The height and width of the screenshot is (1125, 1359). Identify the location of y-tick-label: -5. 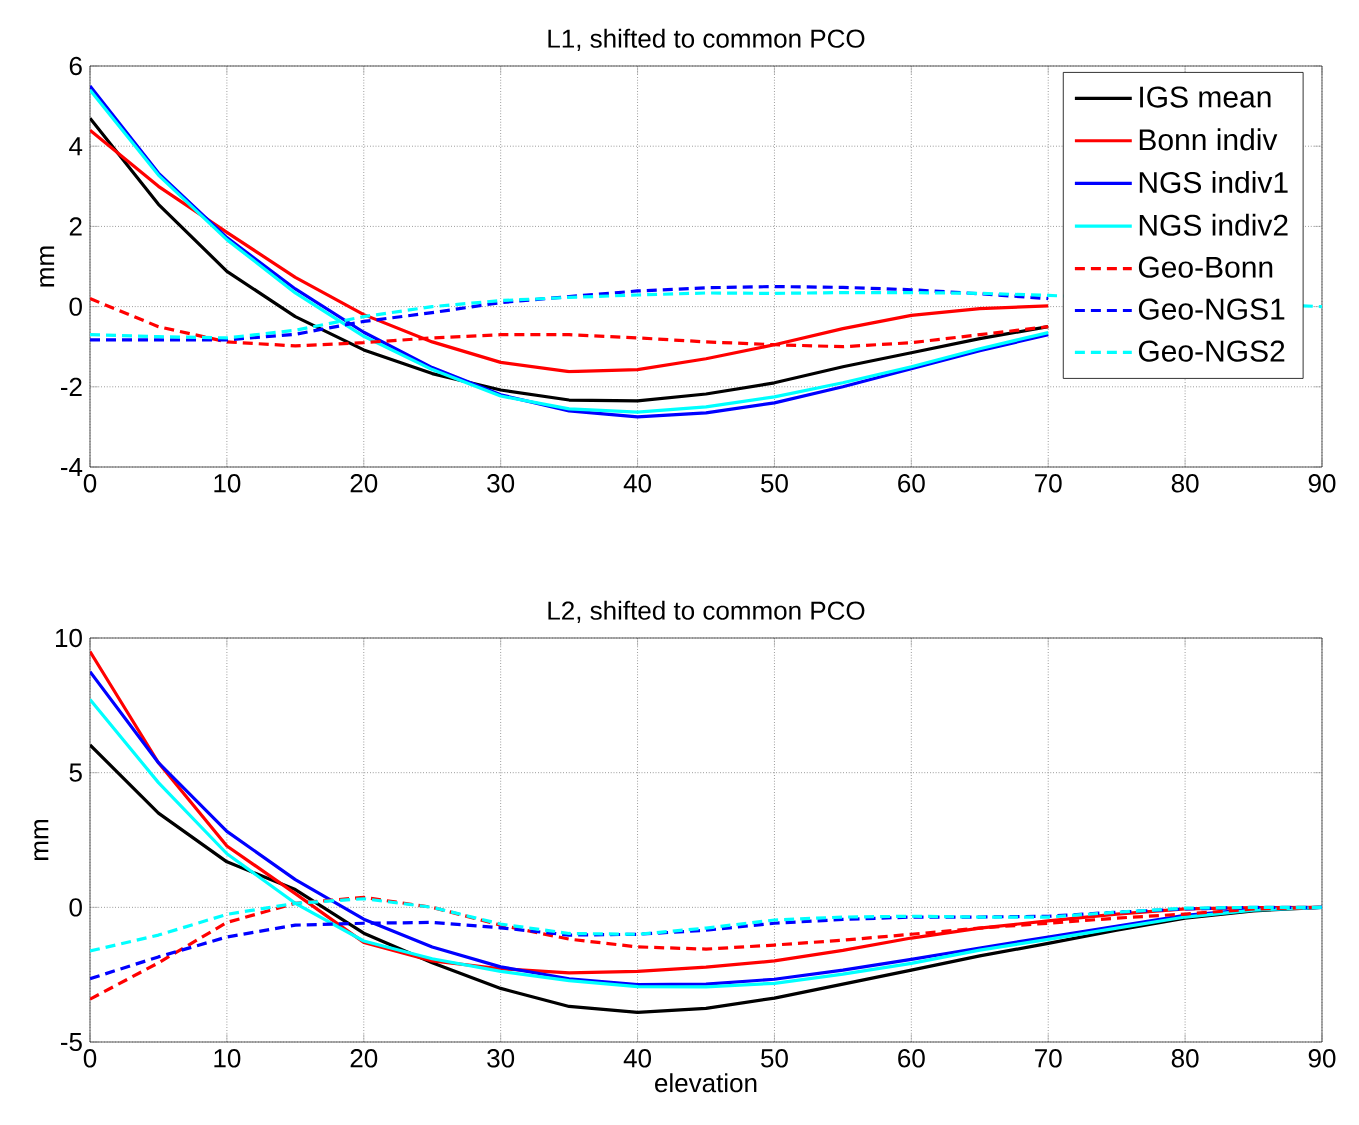
(71, 1042).